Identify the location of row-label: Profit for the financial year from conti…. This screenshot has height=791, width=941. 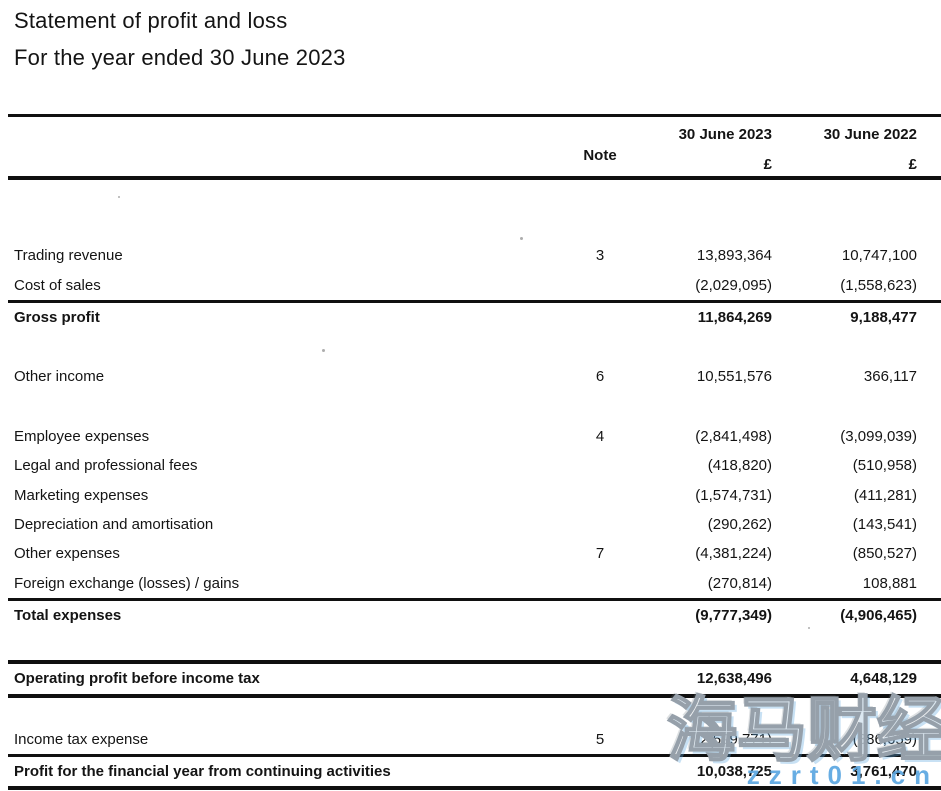
(202, 772).